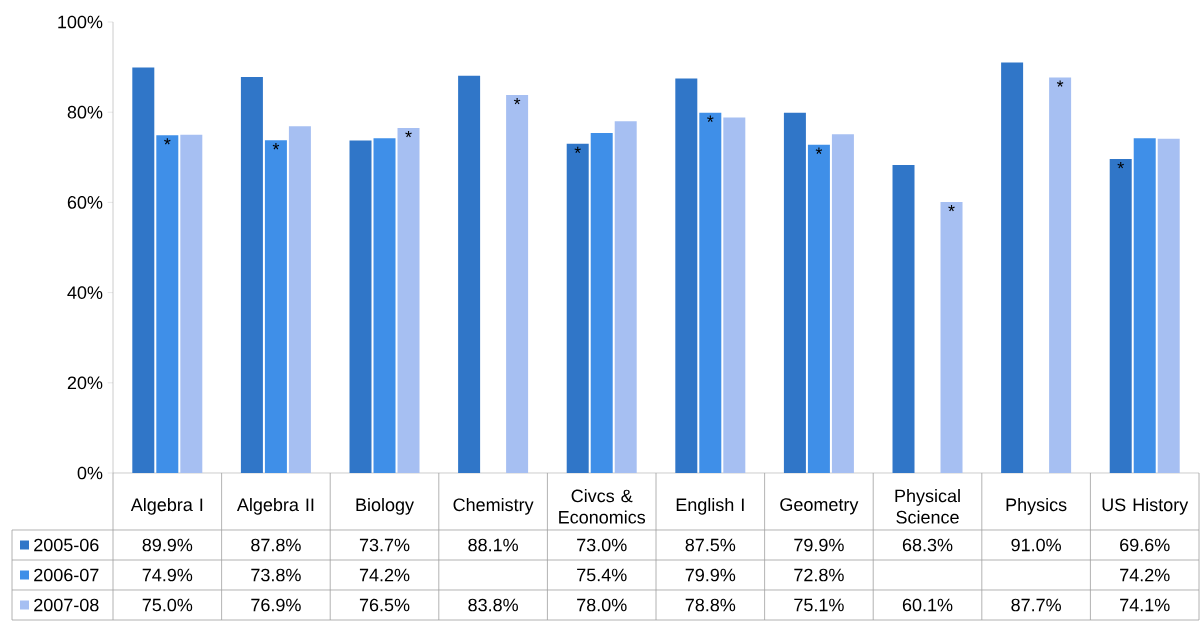 This screenshot has height=622, width=1201. I want to click on data-label: 72.8%, so click(819, 575).